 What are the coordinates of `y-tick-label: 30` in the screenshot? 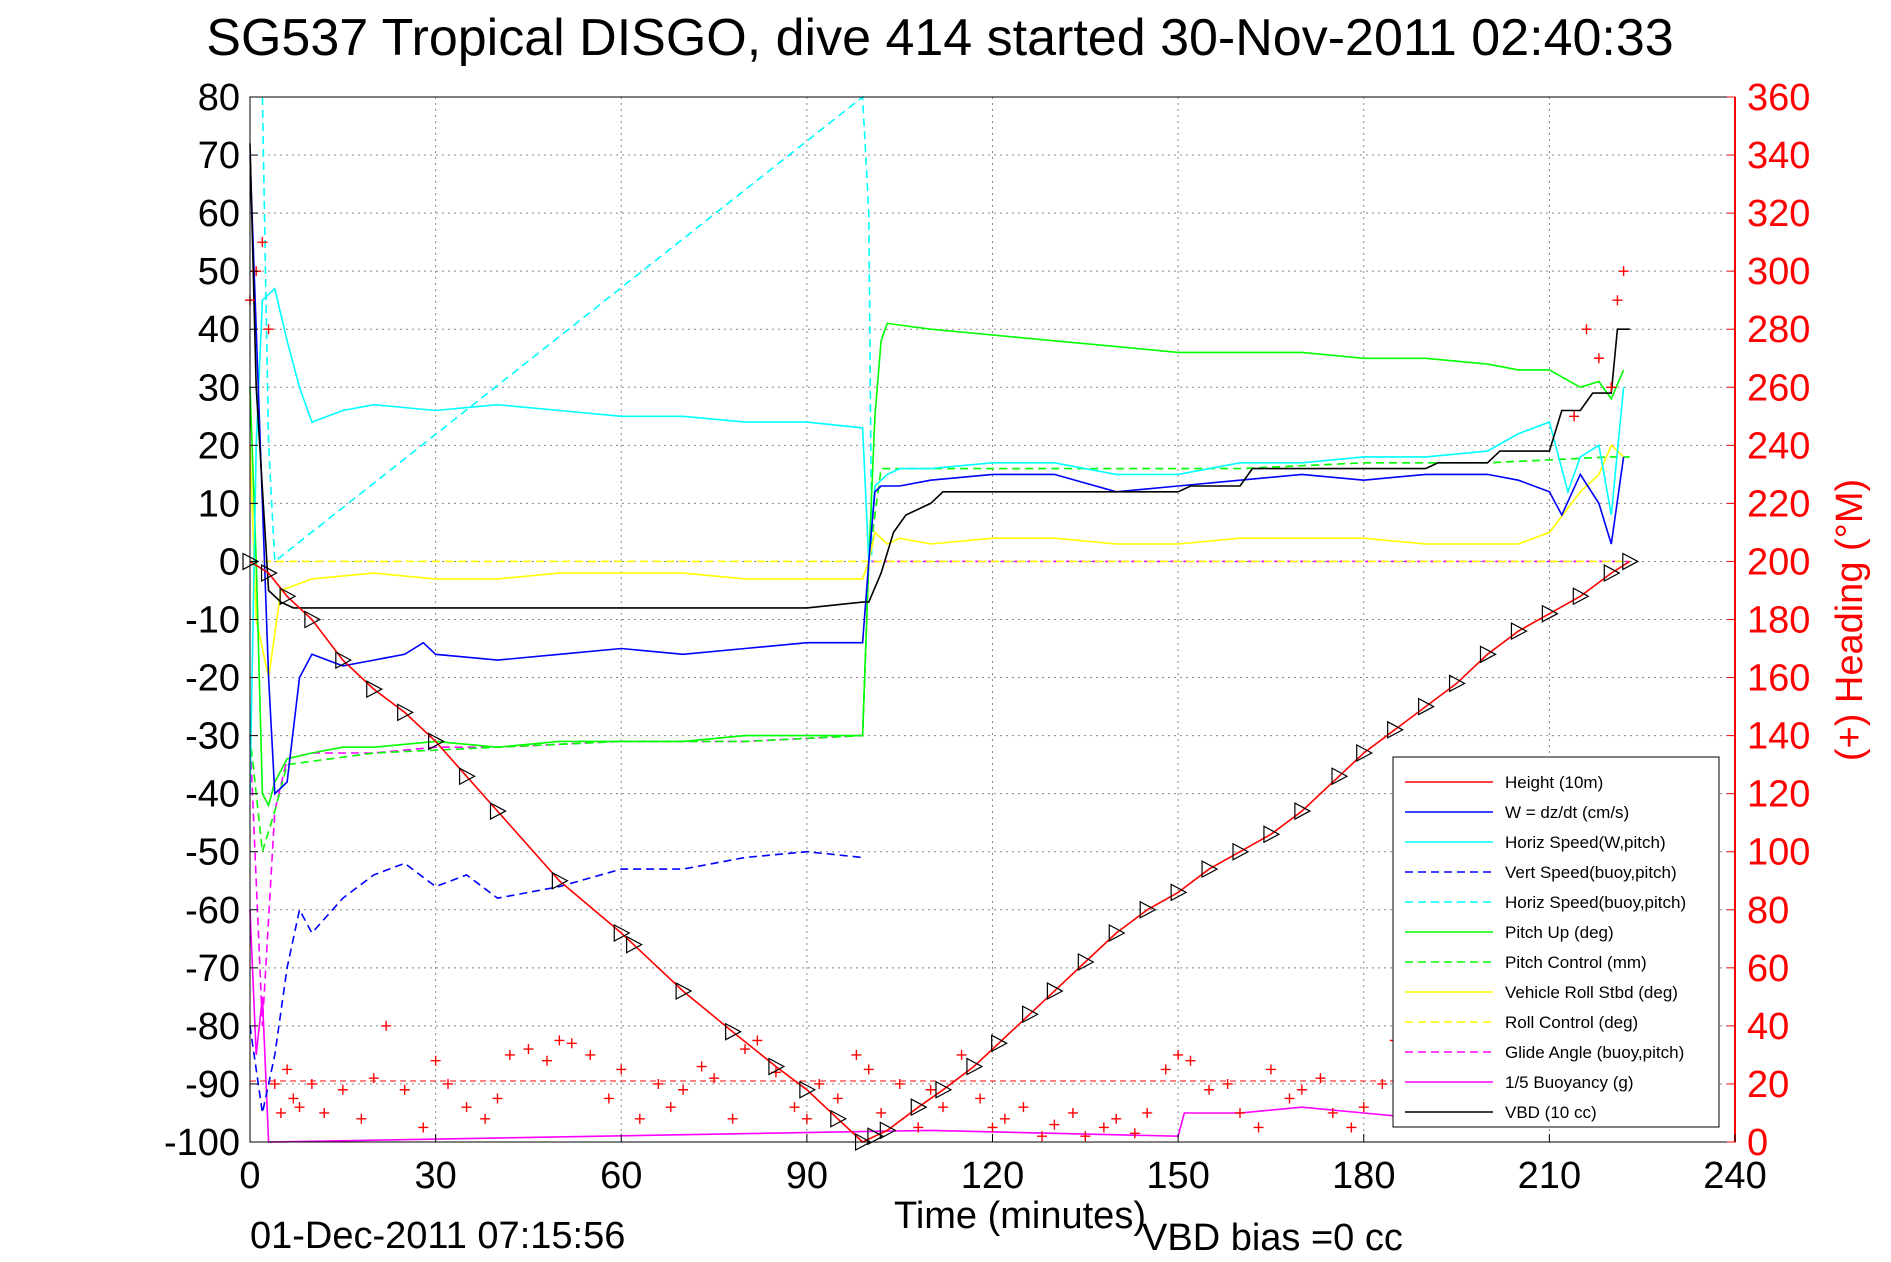 It's located at (219, 388).